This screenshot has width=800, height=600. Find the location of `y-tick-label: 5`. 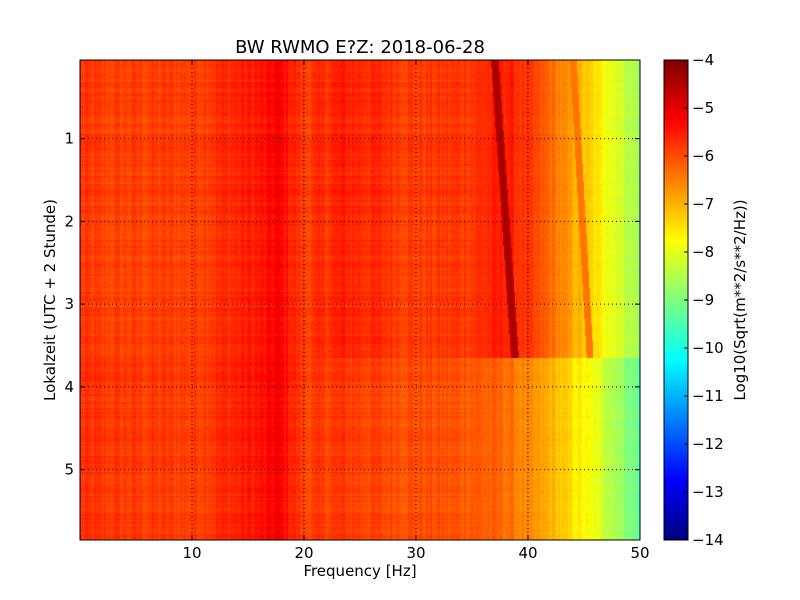

y-tick-label: 5 is located at coordinates (69, 470).